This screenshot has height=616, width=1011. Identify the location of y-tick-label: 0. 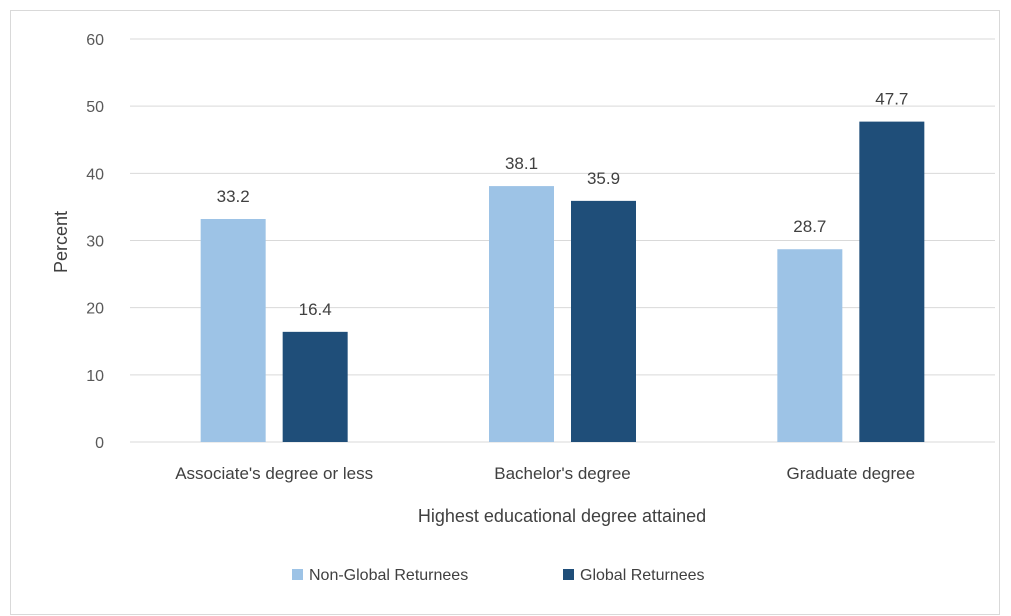
(99, 443).